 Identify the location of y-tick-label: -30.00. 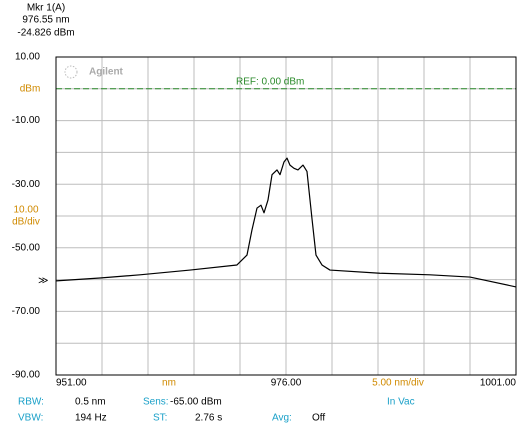
(26, 184).